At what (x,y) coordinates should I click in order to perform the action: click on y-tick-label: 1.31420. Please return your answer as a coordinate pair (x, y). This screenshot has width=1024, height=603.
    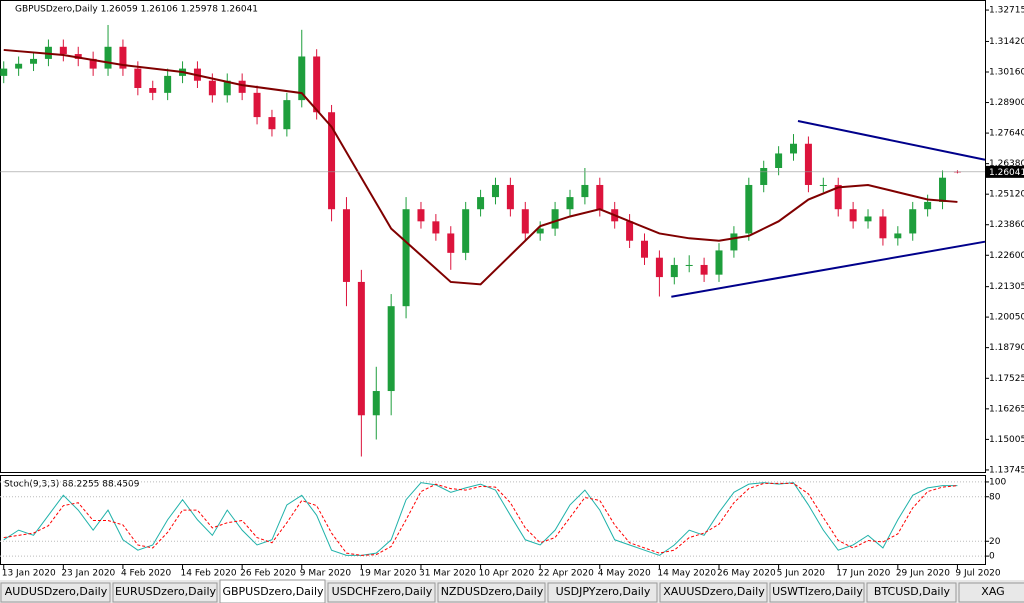
    Looking at the image, I should click on (1006, 42).